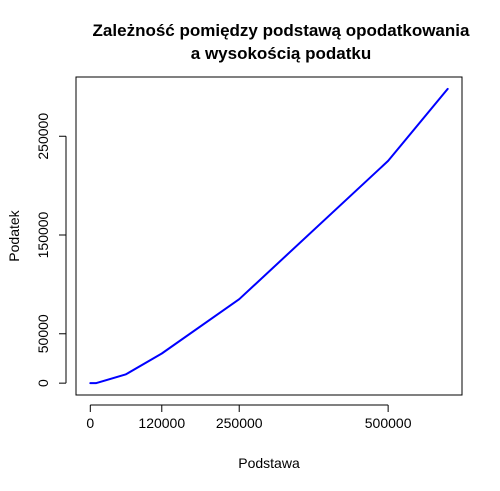 The height and width of the screenshot is (491, 500). I want to click on y-axis: 0 50000 150000 250000, so click(51, 250).